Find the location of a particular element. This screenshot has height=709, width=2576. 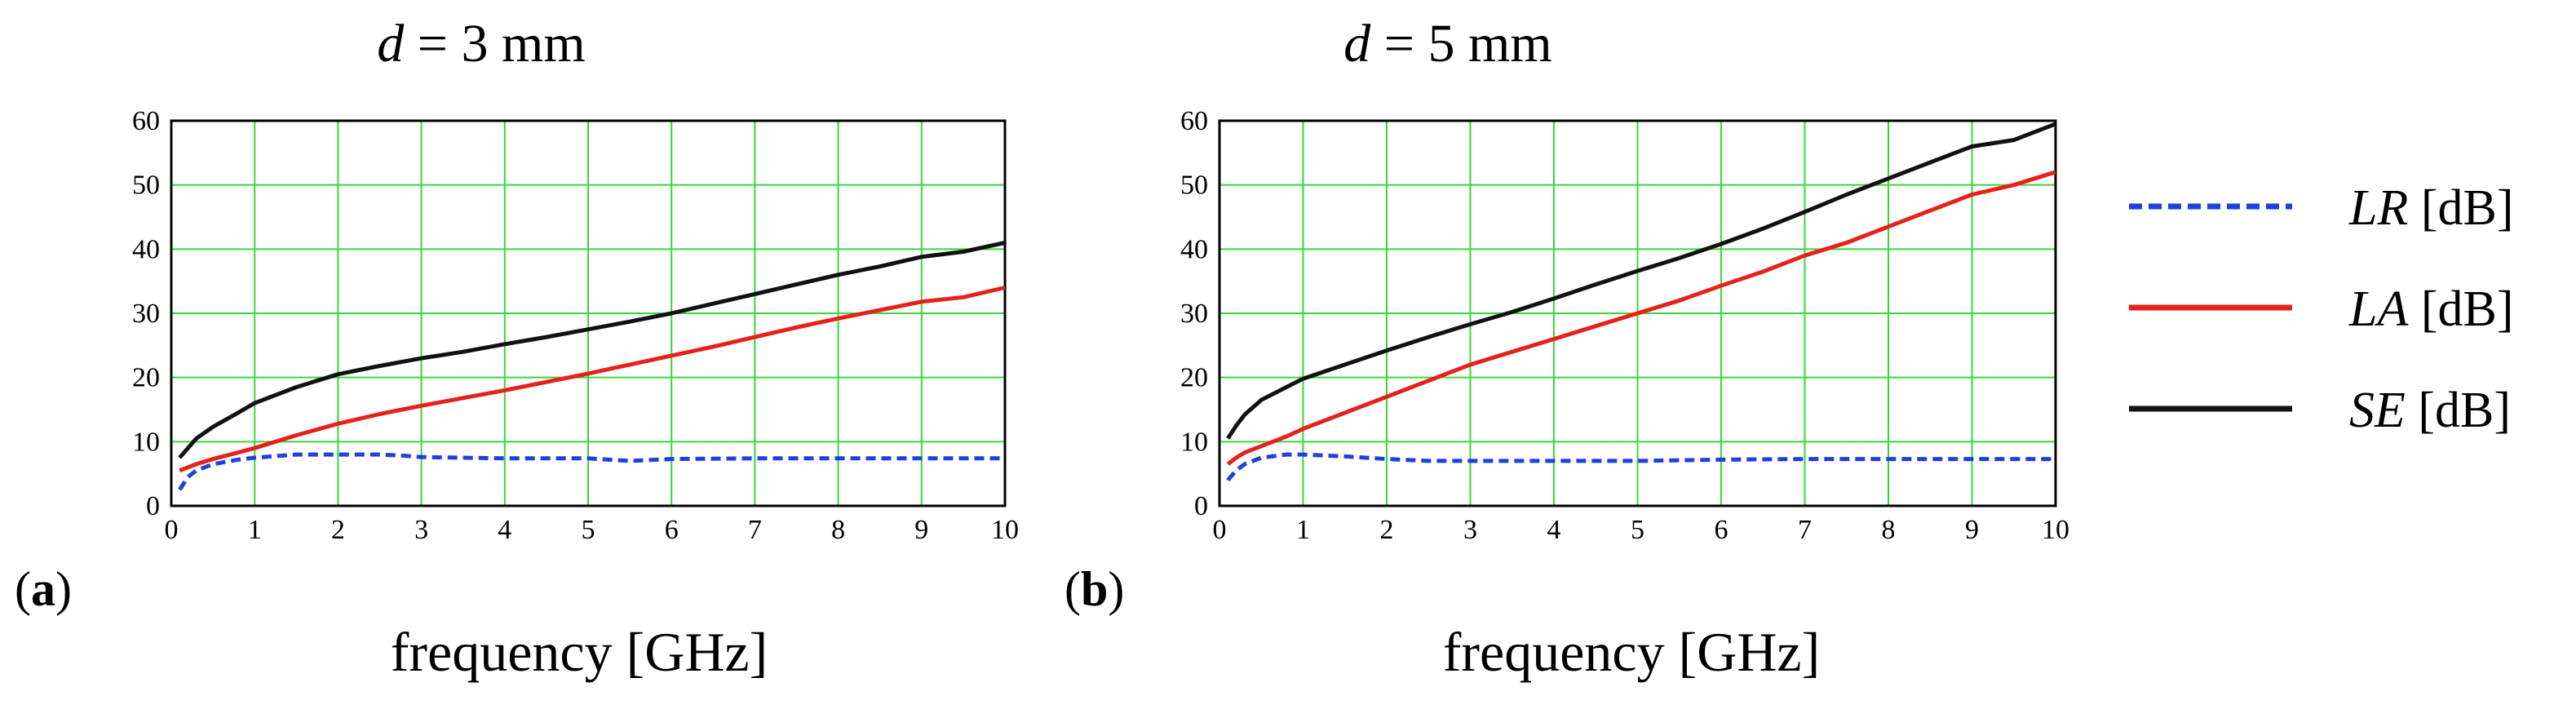

chart-title: d = 3 mm is located at coordinates (481, 44).